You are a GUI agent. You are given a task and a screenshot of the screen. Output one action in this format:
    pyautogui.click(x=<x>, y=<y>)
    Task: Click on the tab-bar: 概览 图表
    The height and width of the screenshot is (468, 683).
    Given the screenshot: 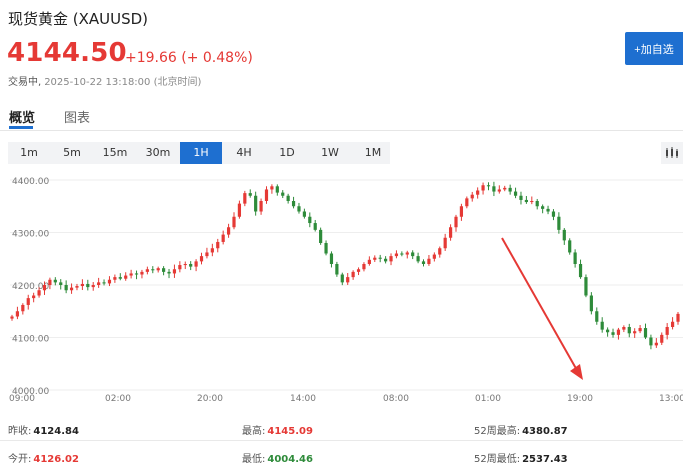 What is the action you would take?
    pyautogui.click(x=341, y=115)
    